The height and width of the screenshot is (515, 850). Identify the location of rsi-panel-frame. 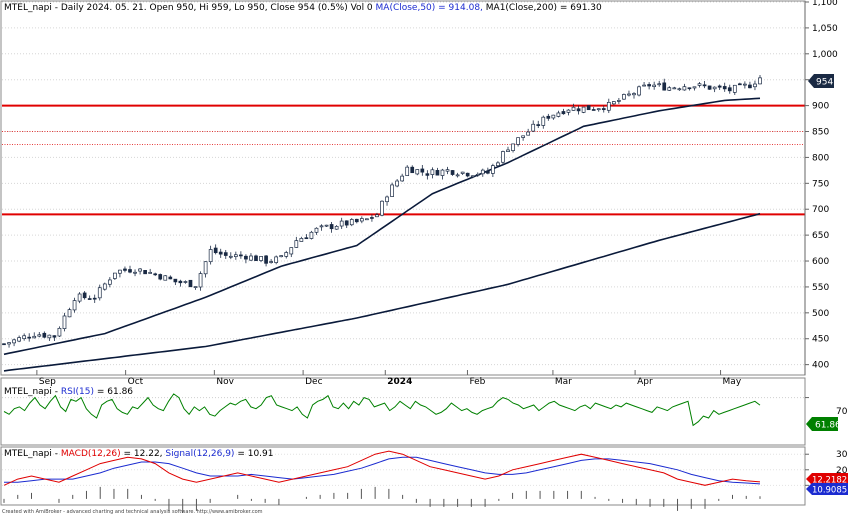
(403, 411).